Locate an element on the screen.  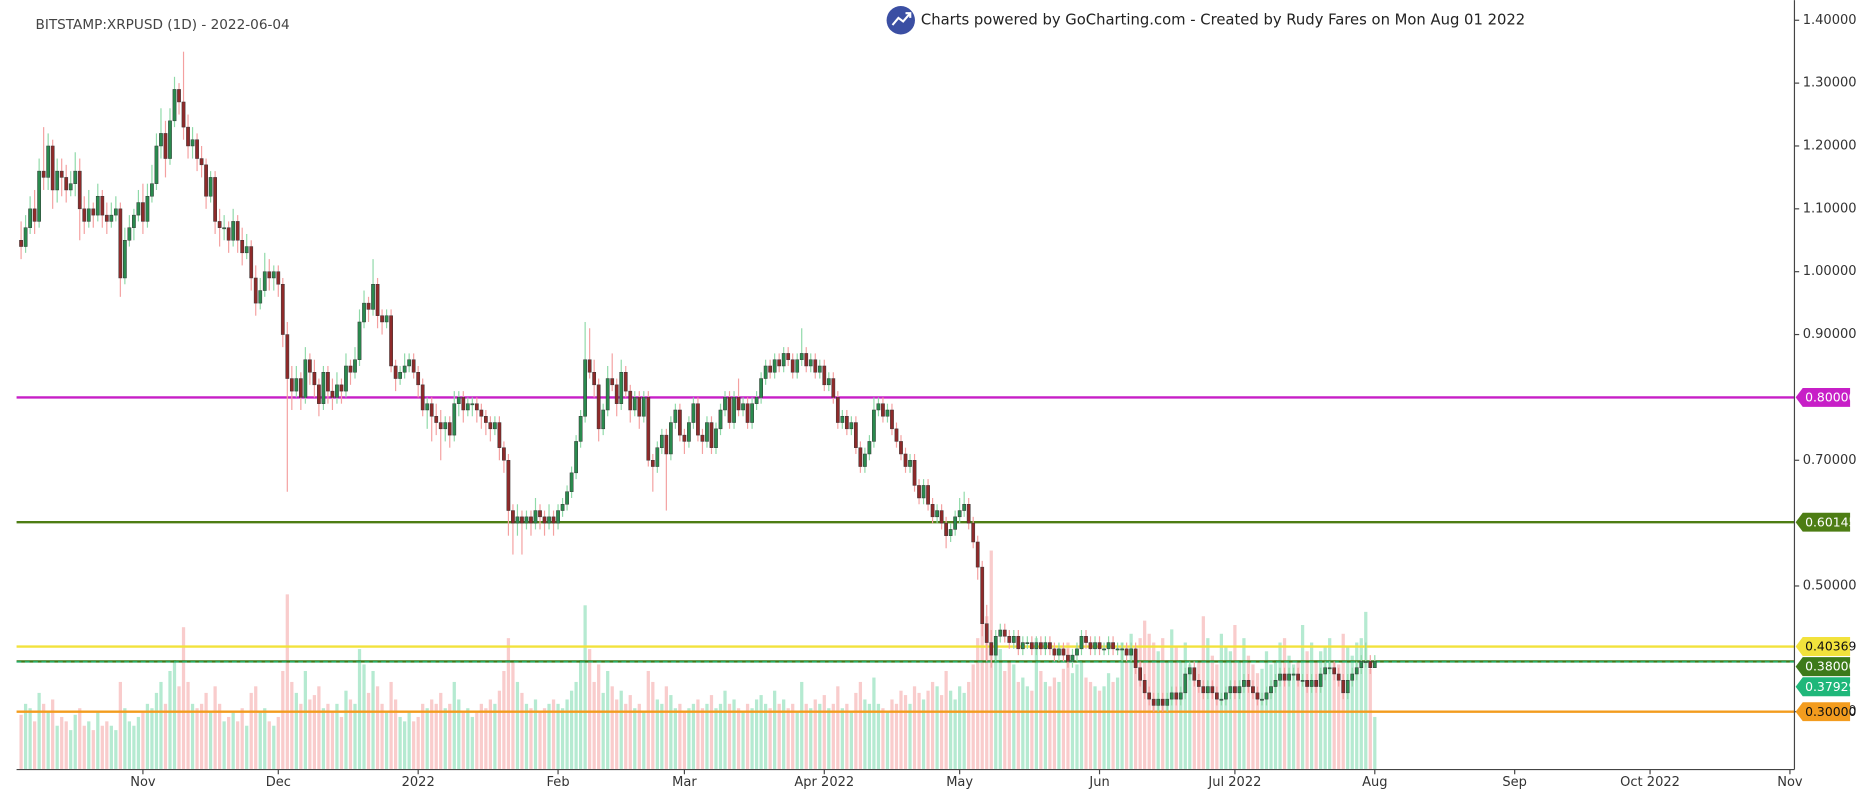
price-tag-label: 0.37929 is located at coordinates (1830, 686).